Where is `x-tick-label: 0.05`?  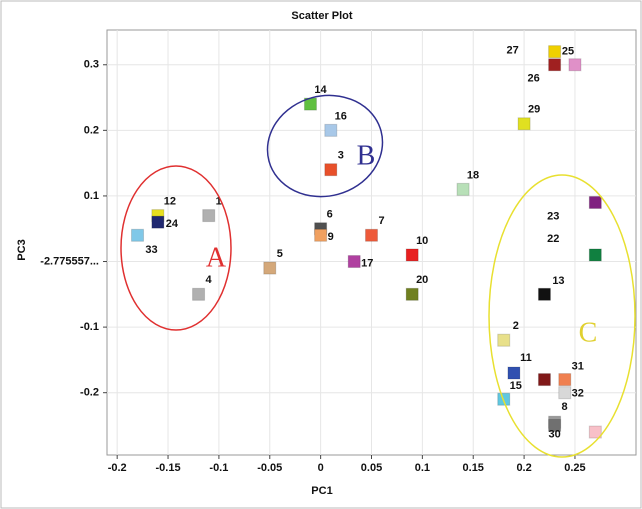 x-tick-label: 0.05 is located at coordinates (371, 468).